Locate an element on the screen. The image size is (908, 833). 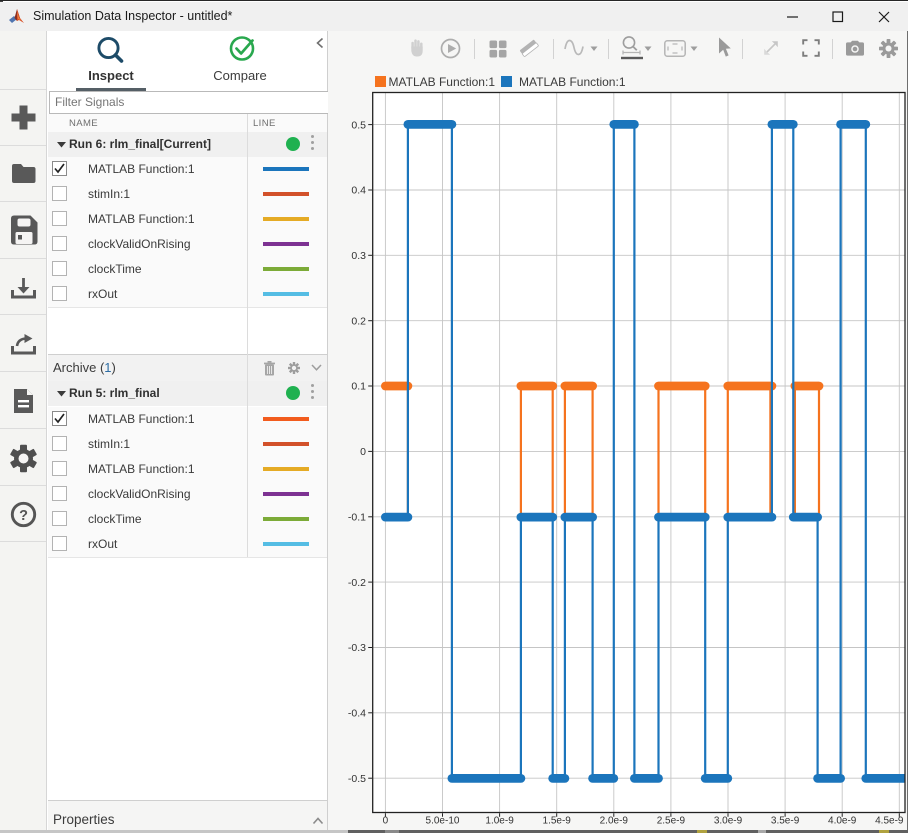
svg-text: 1.5e-9 is located at coordinates (557, 821).